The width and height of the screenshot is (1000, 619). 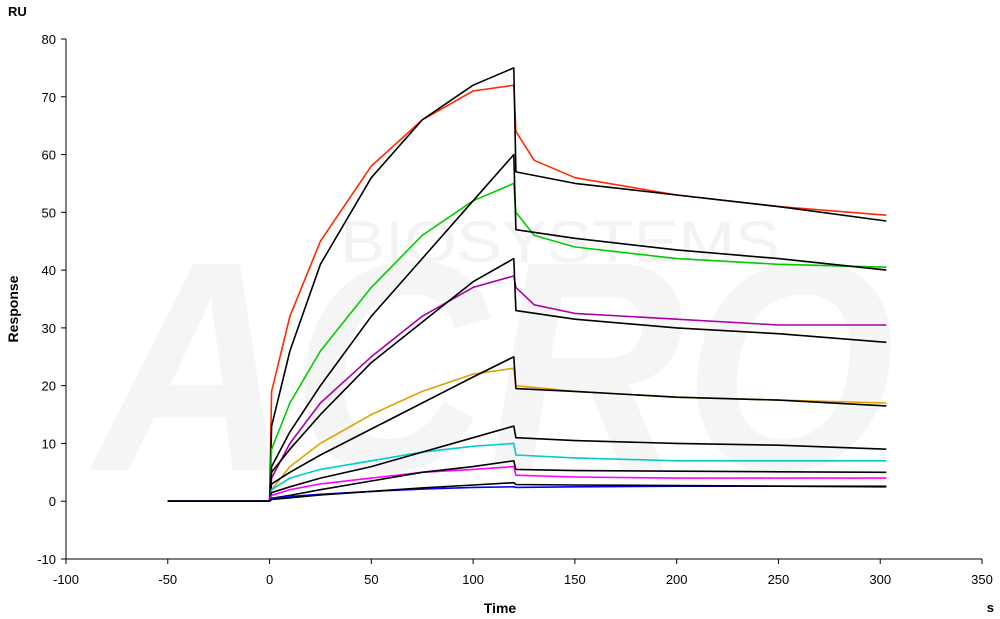 I want to click on x-ticks: -100 -50 0 50 100 150 200 250 300 350, so click(x=523, y=573).